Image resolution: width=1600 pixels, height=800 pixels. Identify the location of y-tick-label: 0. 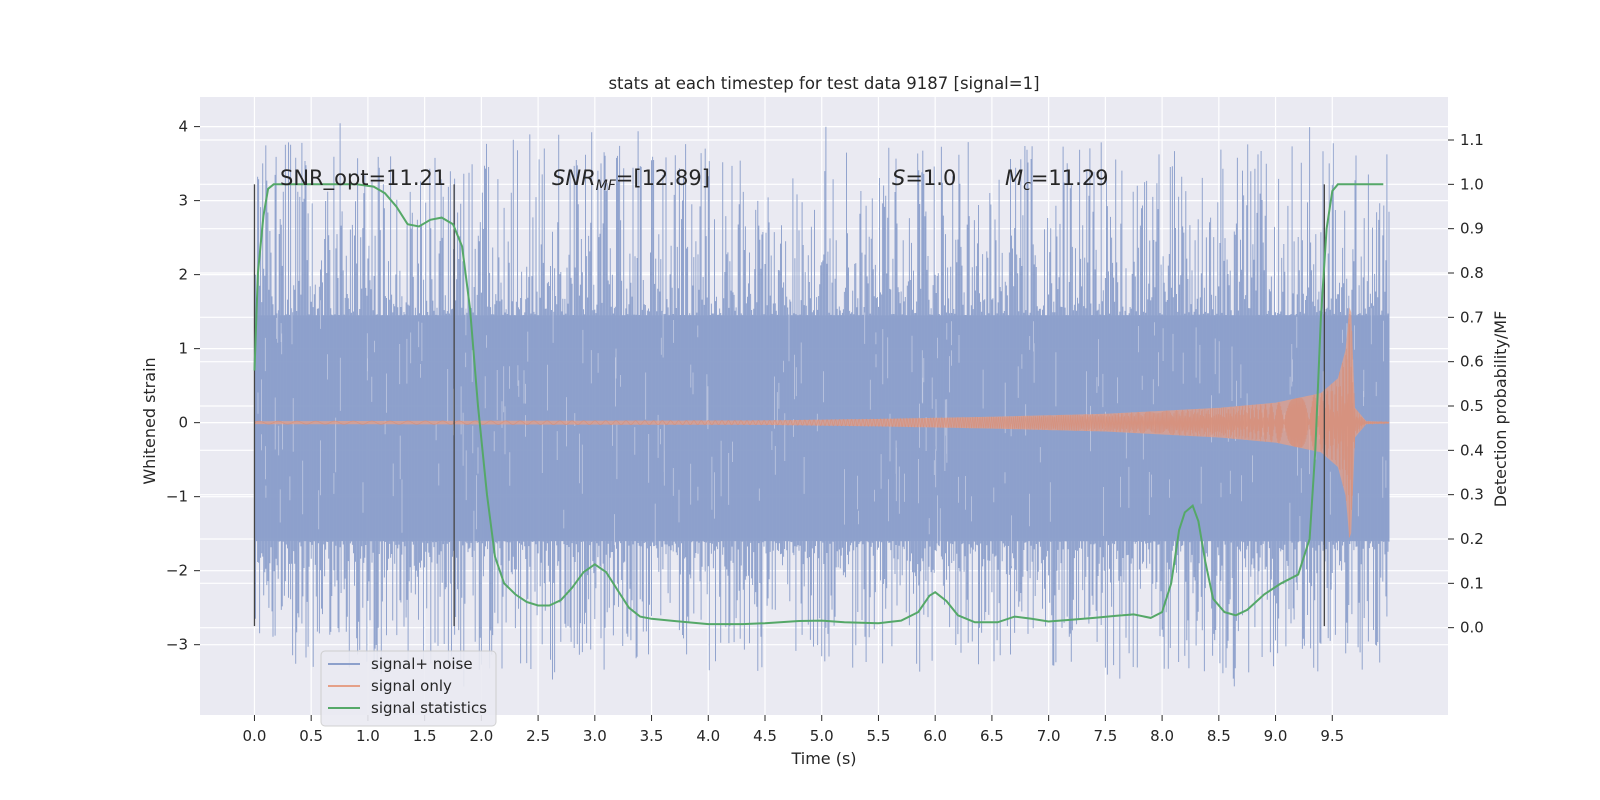
(183, 423).